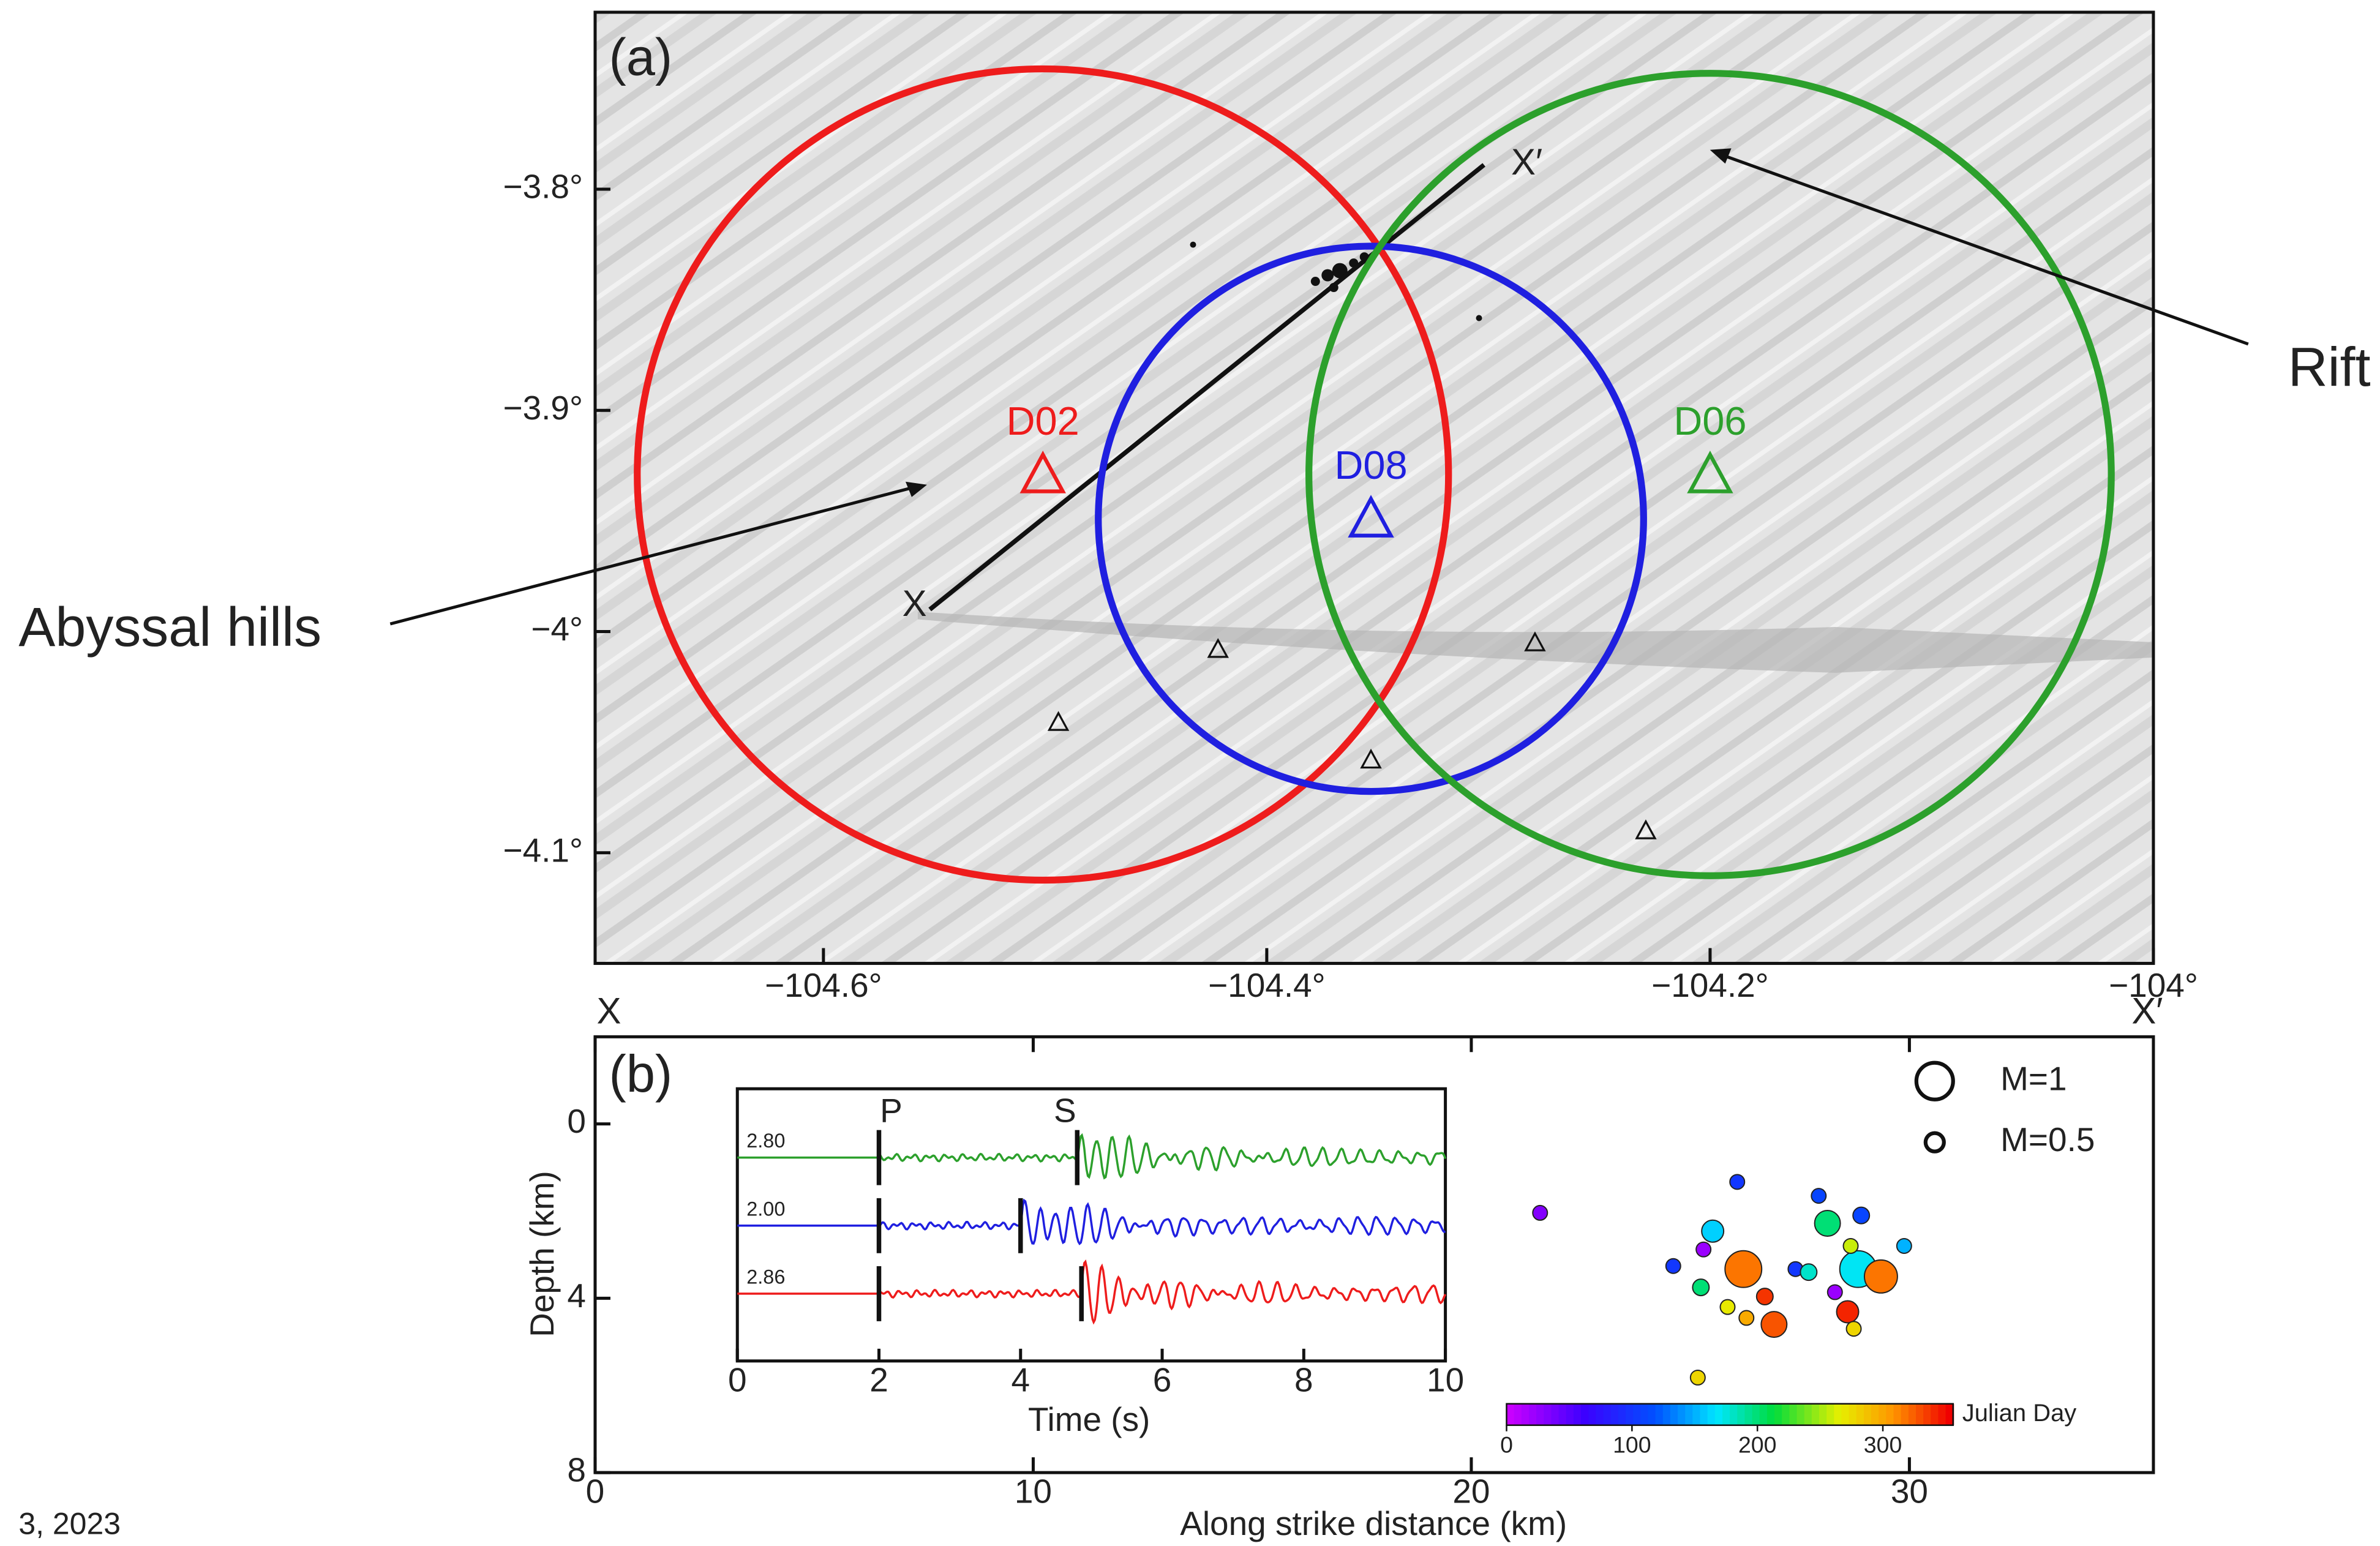 The height and width of the screenshot is (1546, 2380). I want to click on x-tick-label: 10, so click(1445, 1379).